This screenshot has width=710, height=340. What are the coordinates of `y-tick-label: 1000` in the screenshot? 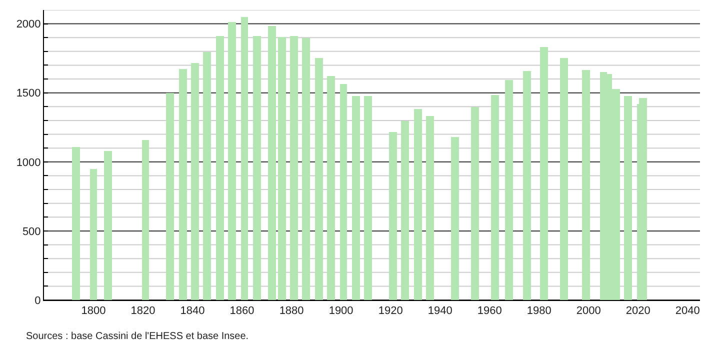 It's located at (28, 162).